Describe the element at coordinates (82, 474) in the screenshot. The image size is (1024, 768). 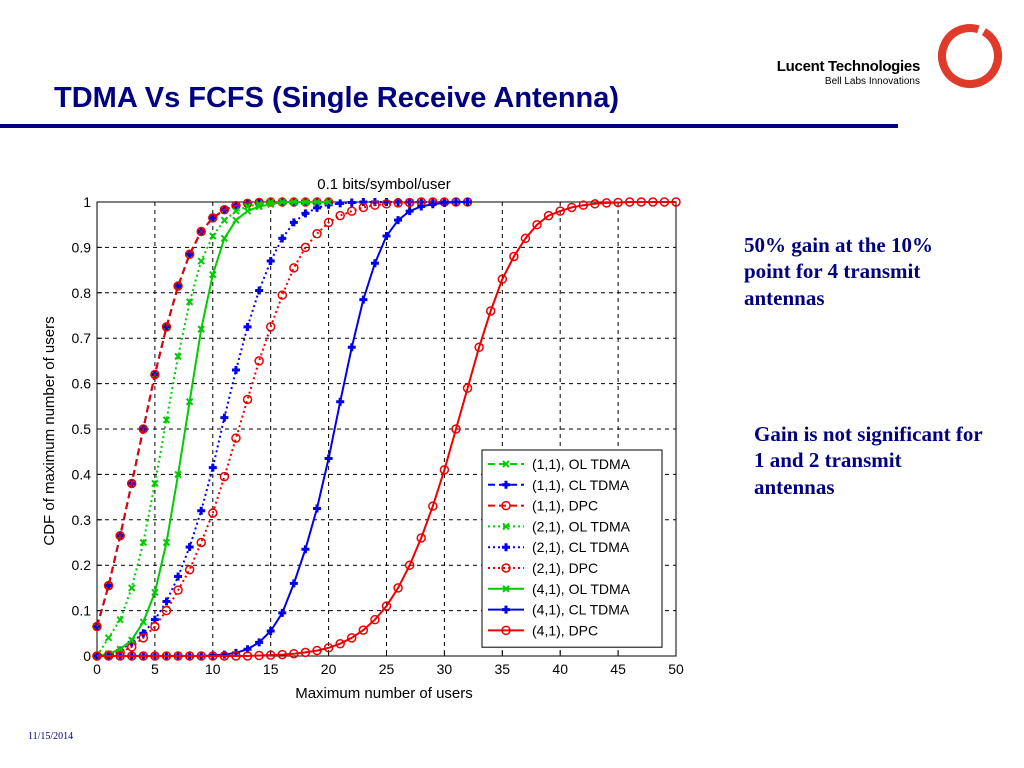
I see `y-tick-label: 0.4` at that location.